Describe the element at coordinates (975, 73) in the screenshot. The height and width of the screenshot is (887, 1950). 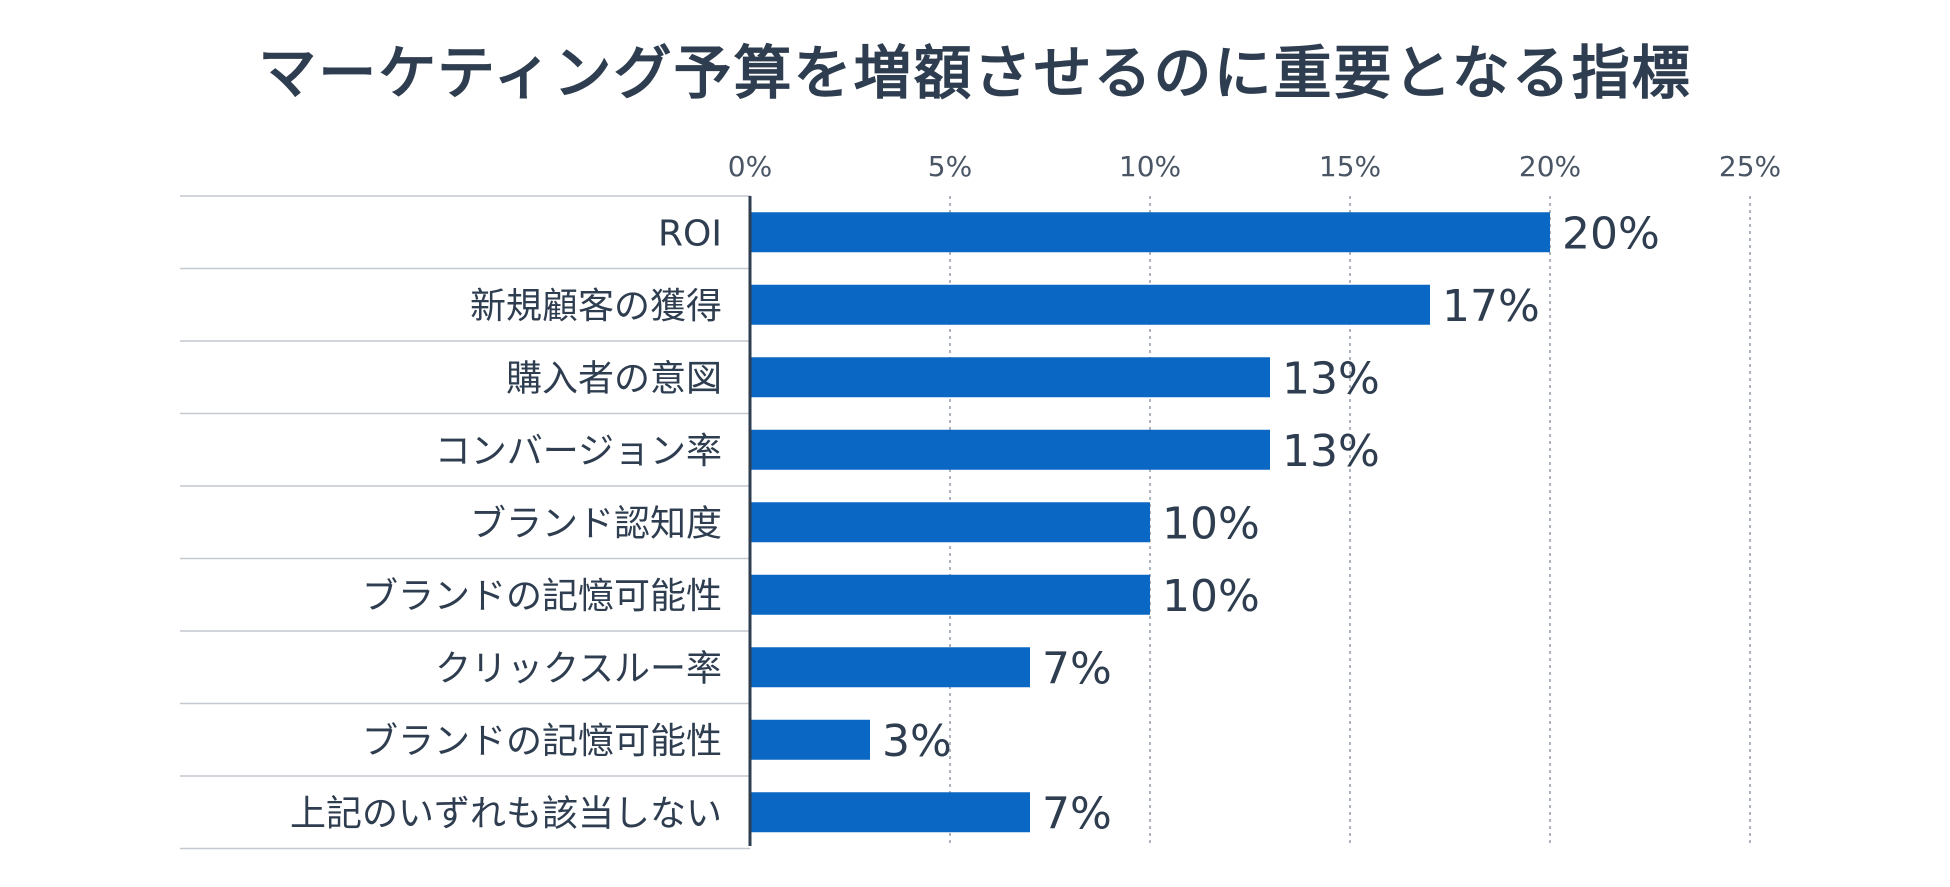
I see `chart-title: マーケティング予算を増額させるのに重要となる指標` at that location.